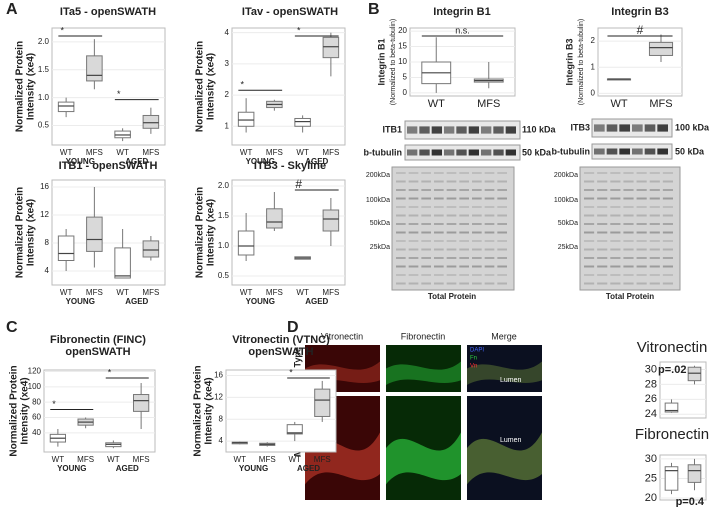 Image resolution: width=716 pixels, height=507 pixels. Describe the element at coordinates (44, 69) in the screenshot. I see `y-tick-label: 1.5` at that location.